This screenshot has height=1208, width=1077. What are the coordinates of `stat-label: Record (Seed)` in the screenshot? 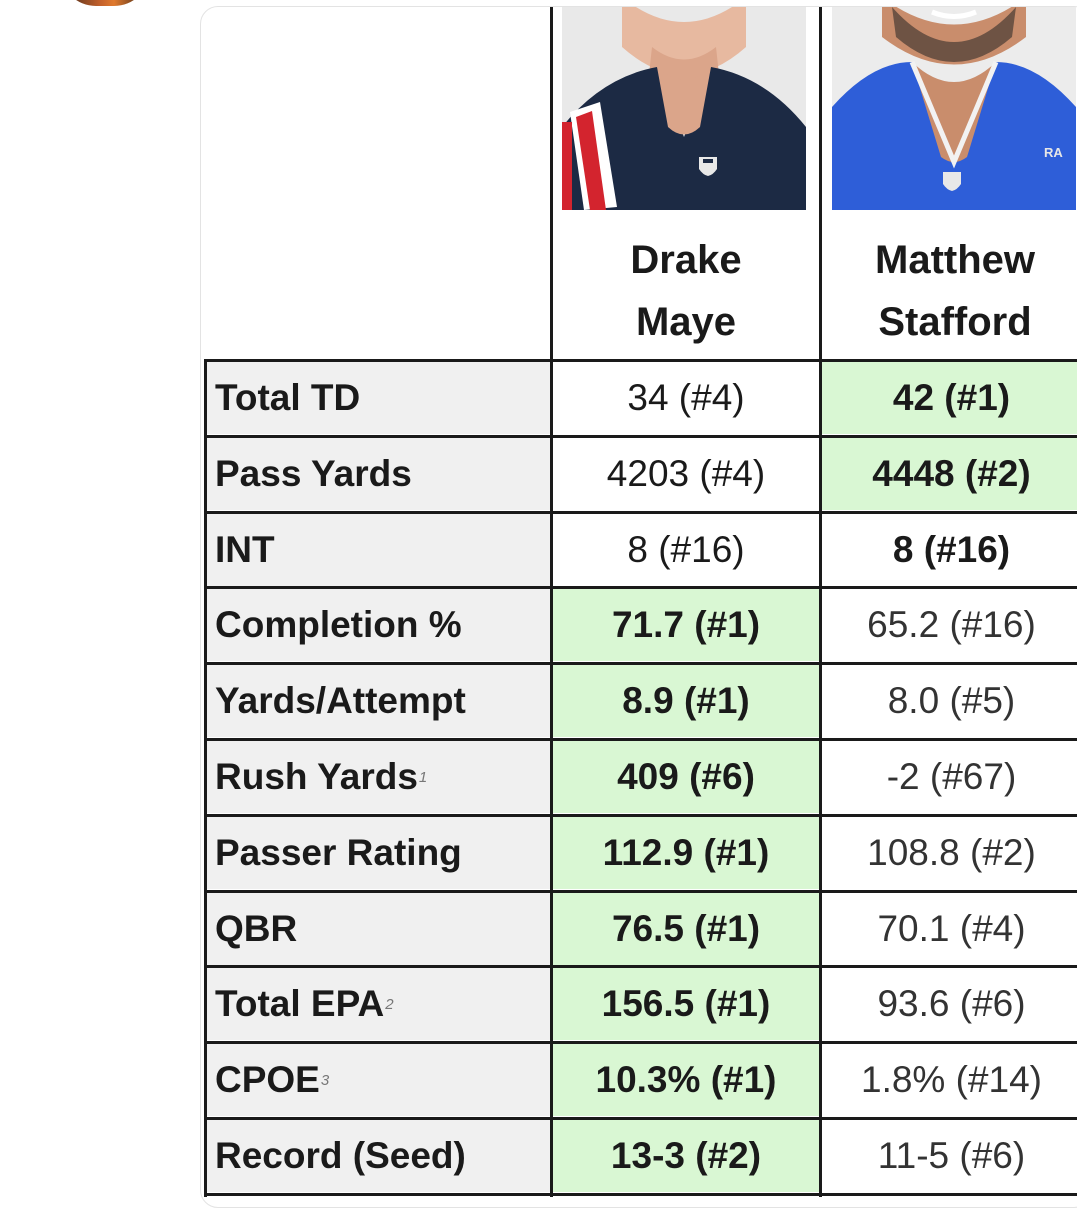 It's located at (378, 1156).